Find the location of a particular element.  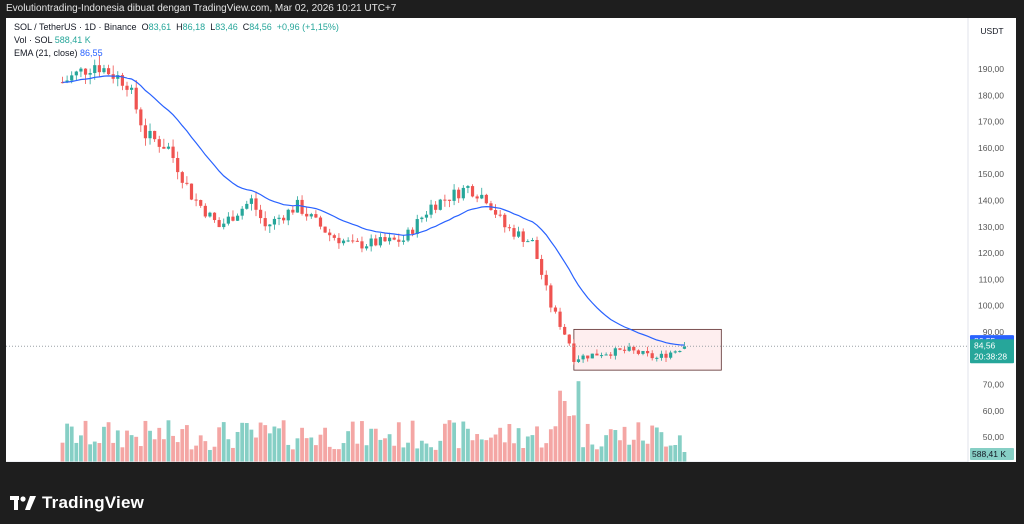

symbol-label: SOL / TetherUS · 1D · Binance is located at coordinates (75, 27).